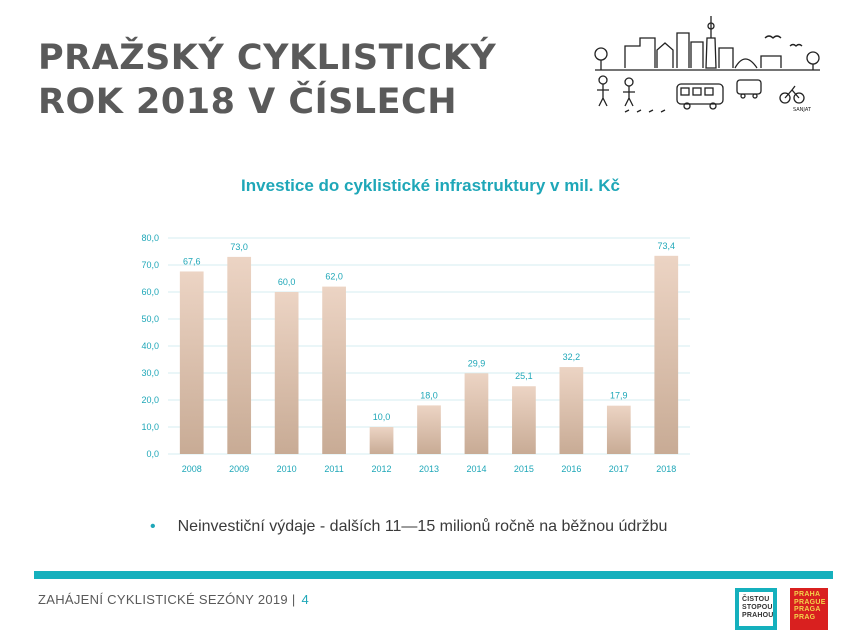  What do you see at coordinates (267, 58) in the screenshot?
I see `title-line-1: PRAŽSKÝ CYKLISTICKÝ` at bounding box center [267, 58].